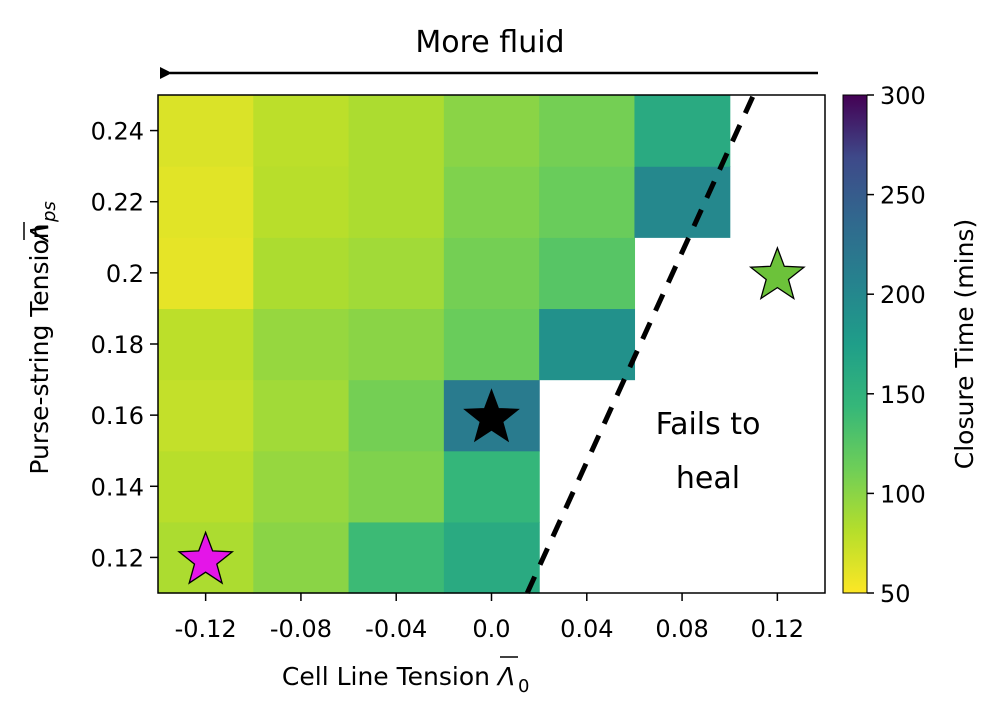 The height and width of the screenshot is (707, 998). Describe the element at coordinates (903, 196) in the screenshot. I see `colorbar-tick-label: 250` at that location.